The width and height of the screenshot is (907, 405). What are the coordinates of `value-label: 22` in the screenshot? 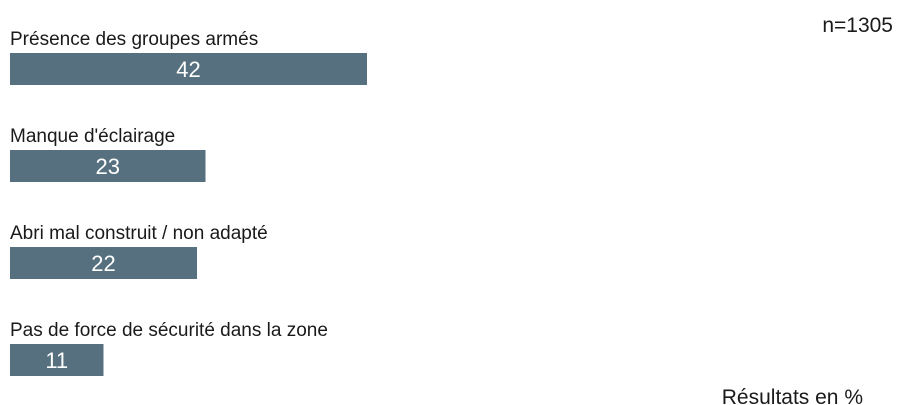 It's located at (103, 263).